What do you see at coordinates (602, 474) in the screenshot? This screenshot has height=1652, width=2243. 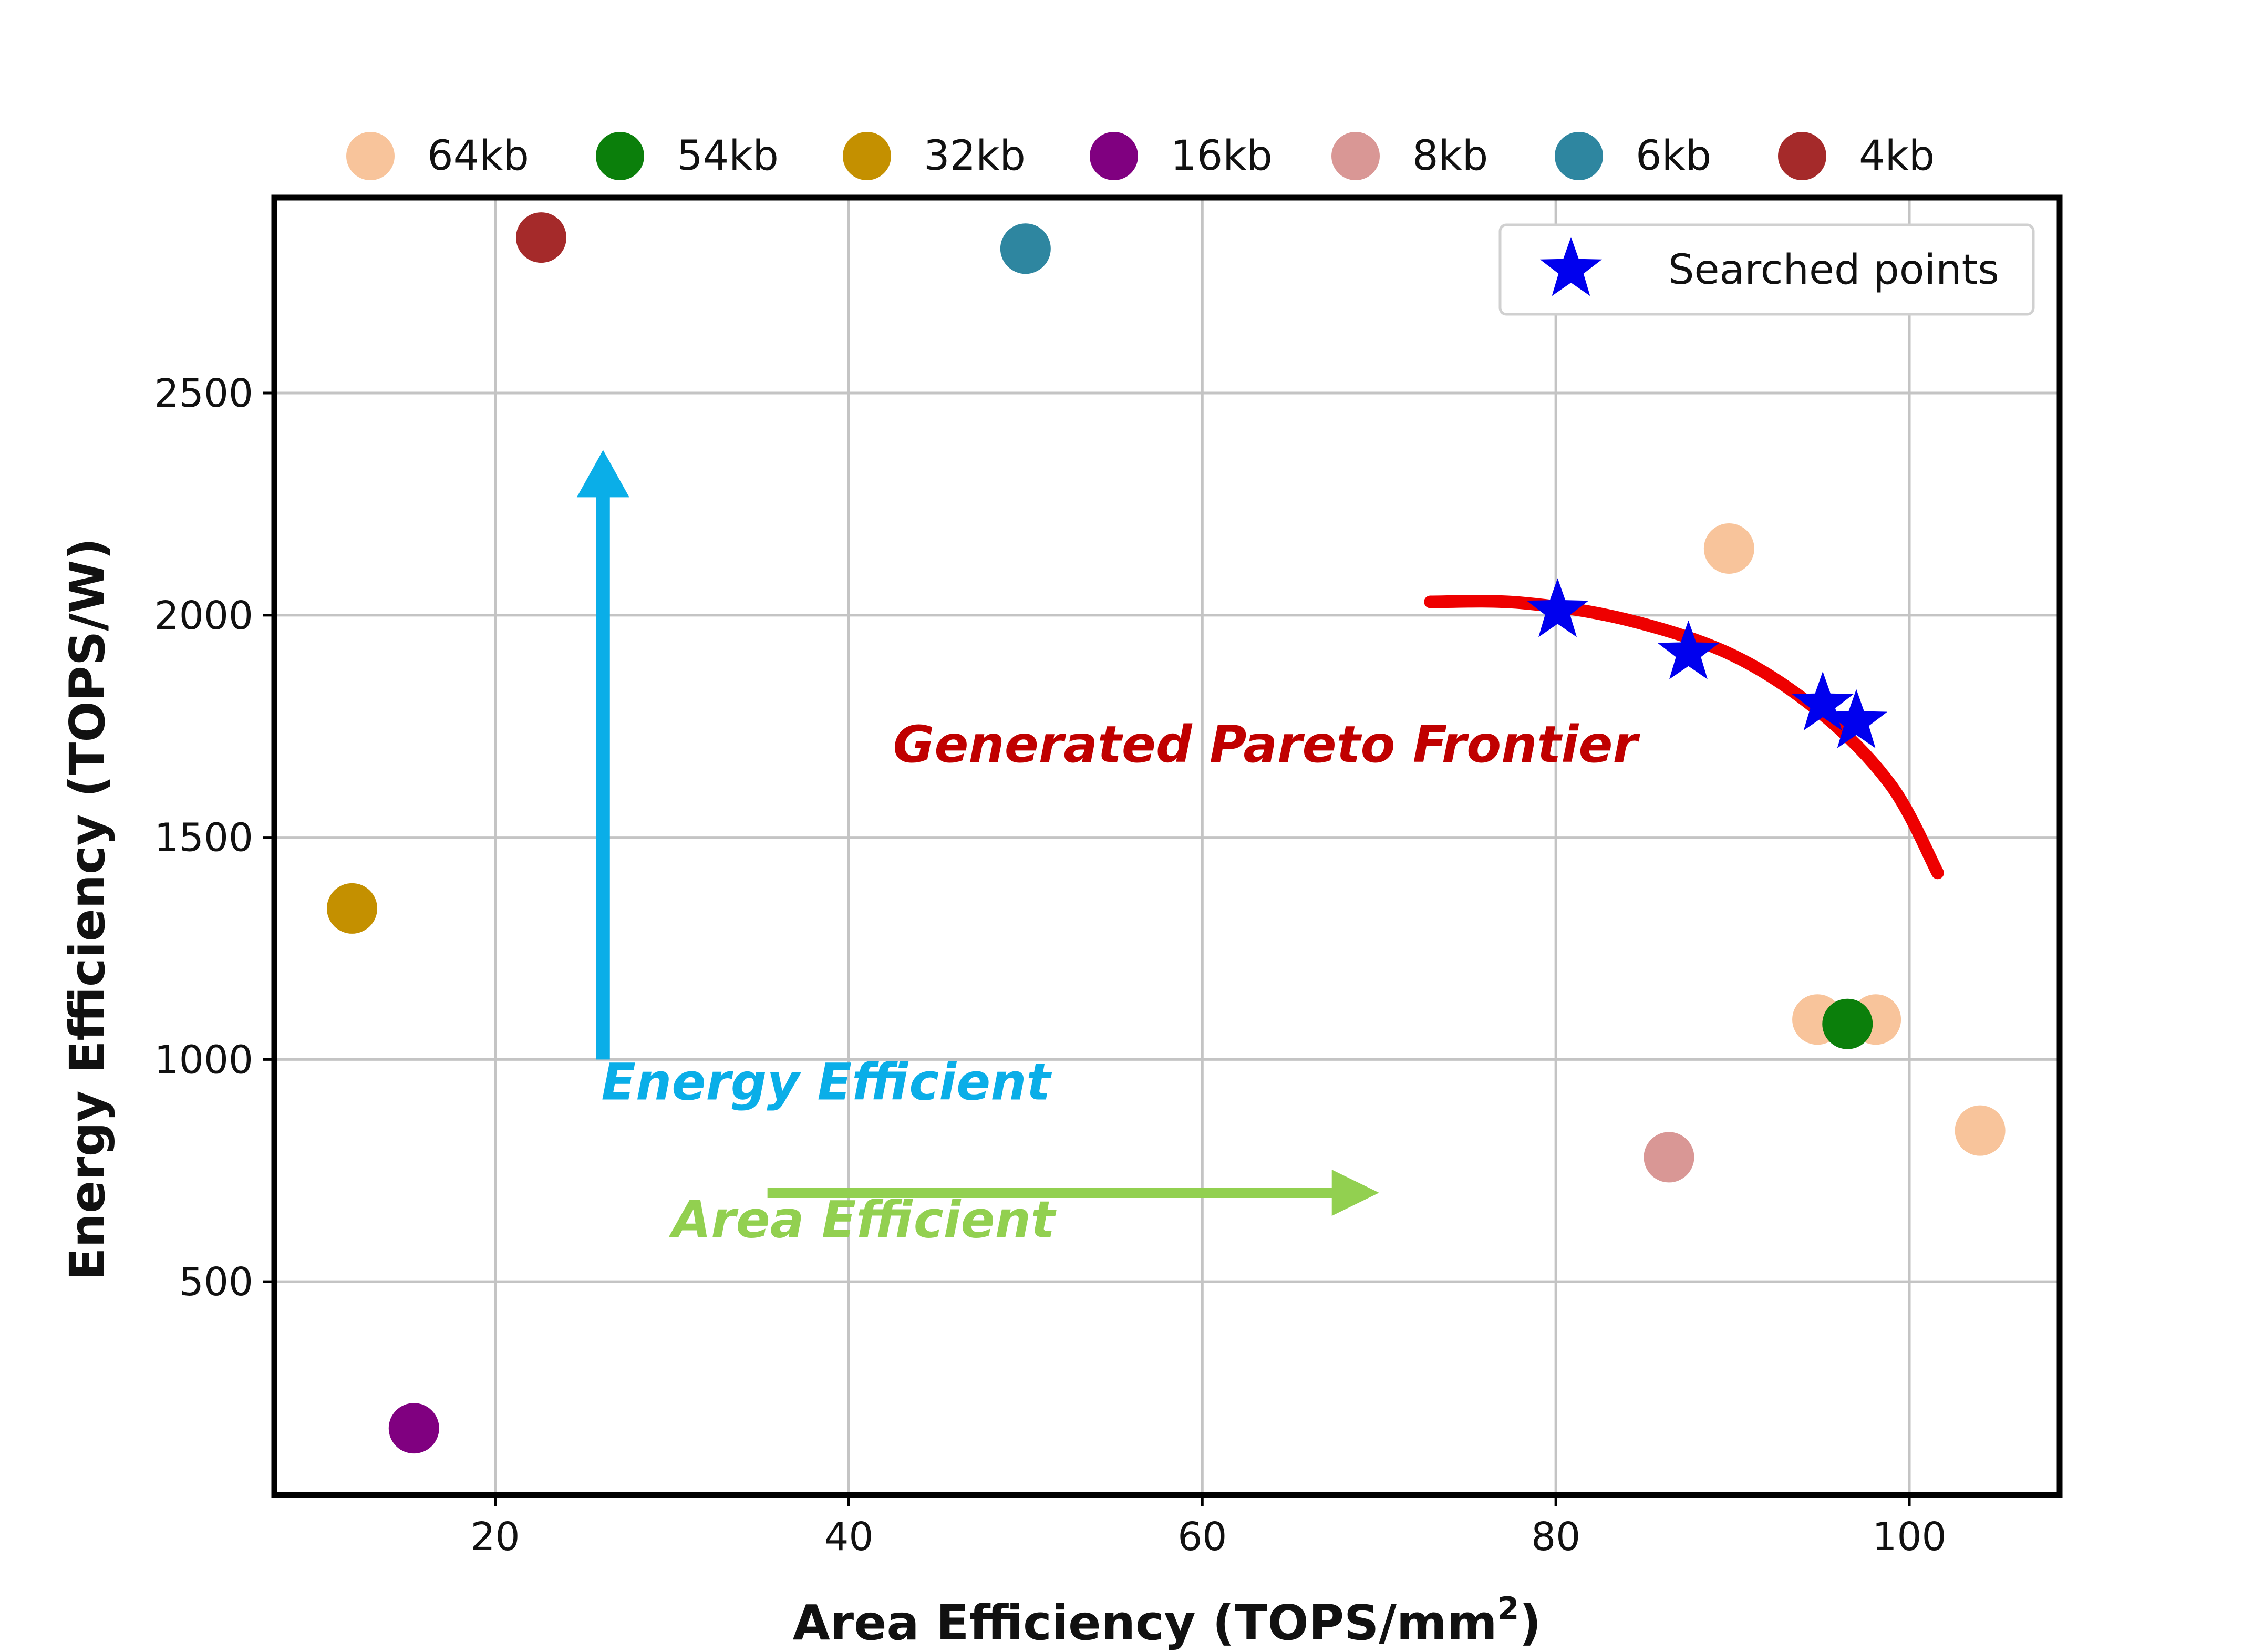 I see `energy-efficient-arrow-head` at bounding box center [602, 474].